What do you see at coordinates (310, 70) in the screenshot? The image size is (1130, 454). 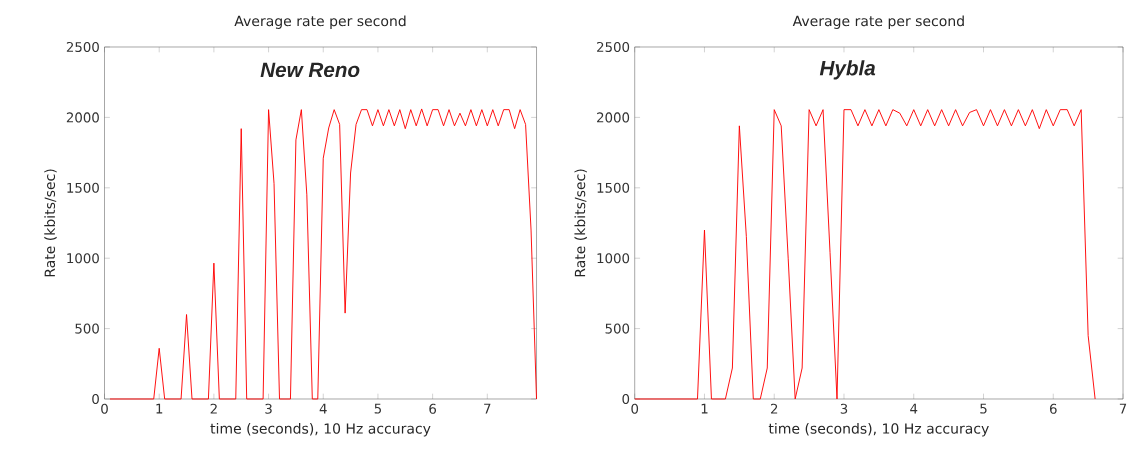 I see `annotation: New Reno` at bounding box center [310, 70].